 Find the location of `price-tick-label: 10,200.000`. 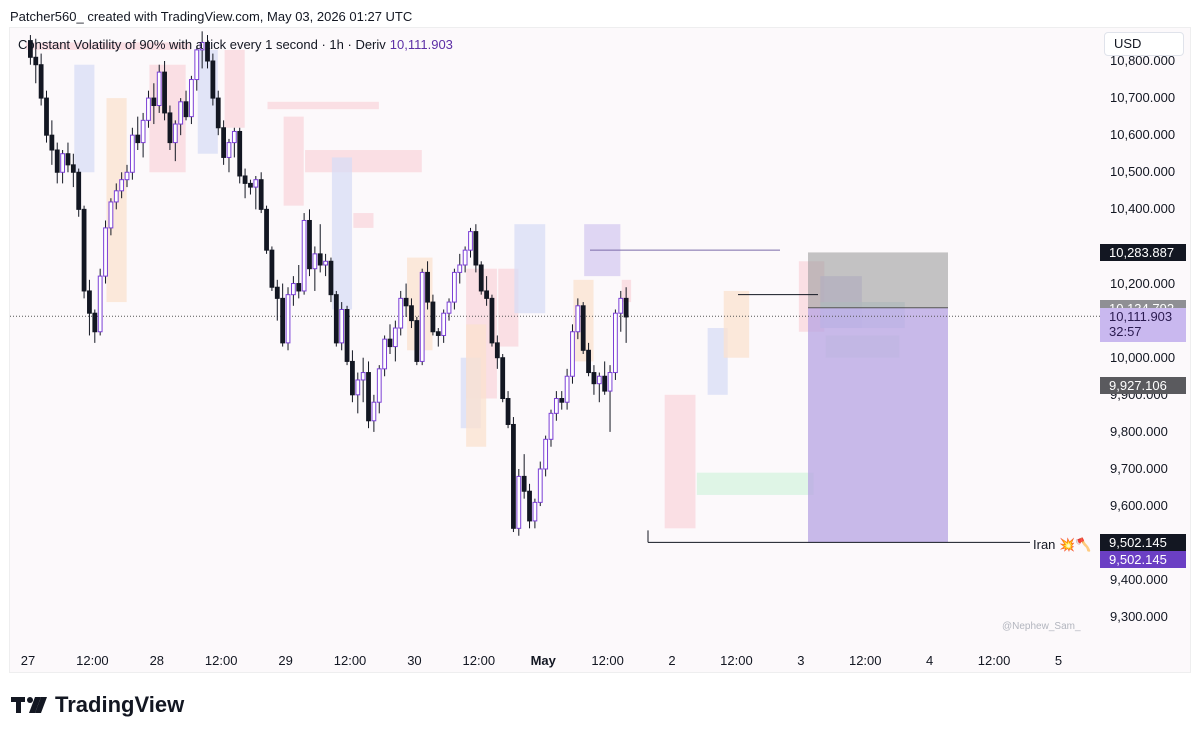

price-tick-label: 10,200.000 is located at coordinates (1143, 283).